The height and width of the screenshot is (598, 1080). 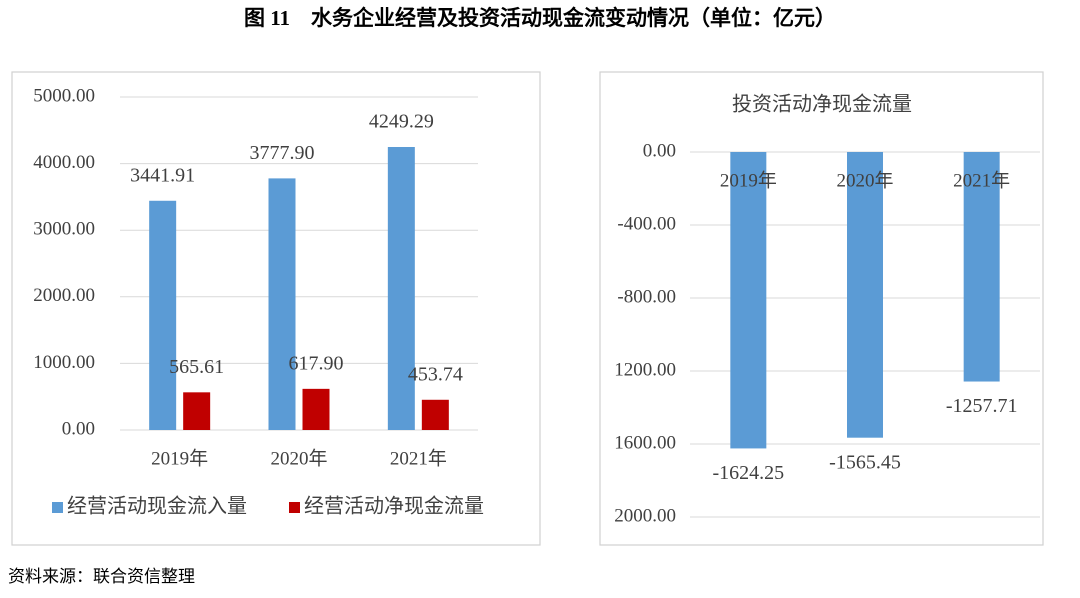 What do you see at coordinates (64, 362) in the screenshot?
I see `y-tick-label: 1000.00` at bounding box center [64, 362].